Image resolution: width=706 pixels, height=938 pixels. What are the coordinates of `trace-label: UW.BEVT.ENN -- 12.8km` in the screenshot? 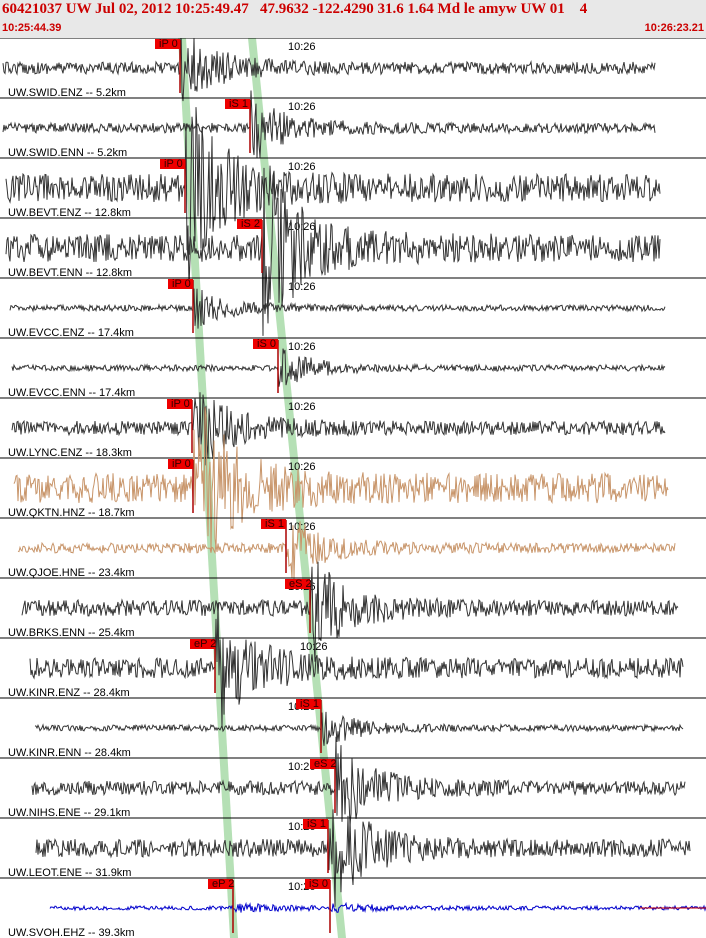 It's located at (70, 273).